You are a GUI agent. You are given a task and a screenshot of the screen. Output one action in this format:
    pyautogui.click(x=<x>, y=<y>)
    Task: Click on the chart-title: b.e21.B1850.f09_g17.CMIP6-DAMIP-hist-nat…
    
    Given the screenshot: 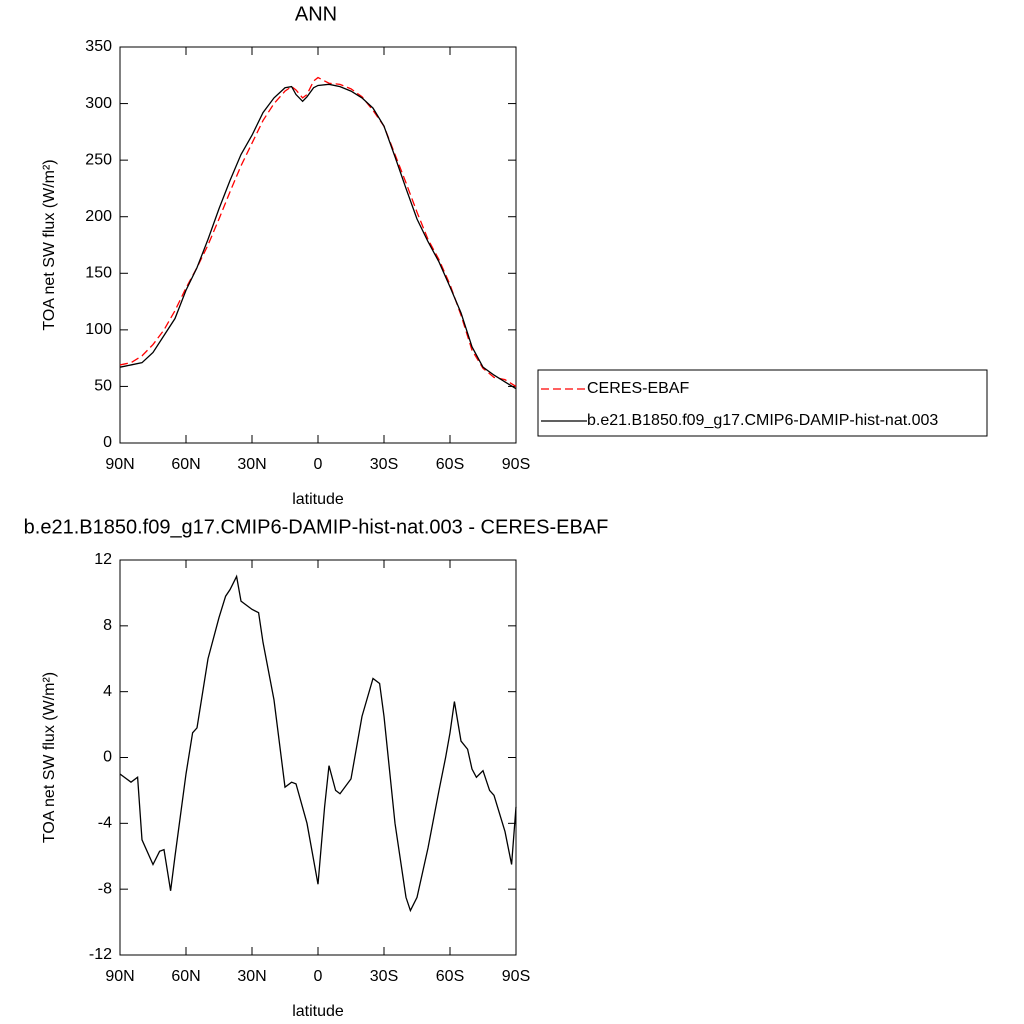 What is the action you would take?
    pyautogui.click(x=316, y=527)
    